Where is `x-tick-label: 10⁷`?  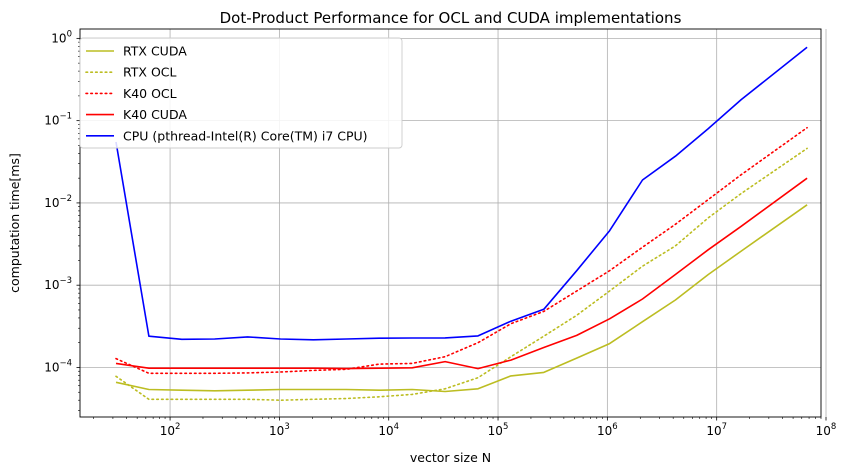
x-tick-label: 10⁷ is located at coordinates (716, 430).